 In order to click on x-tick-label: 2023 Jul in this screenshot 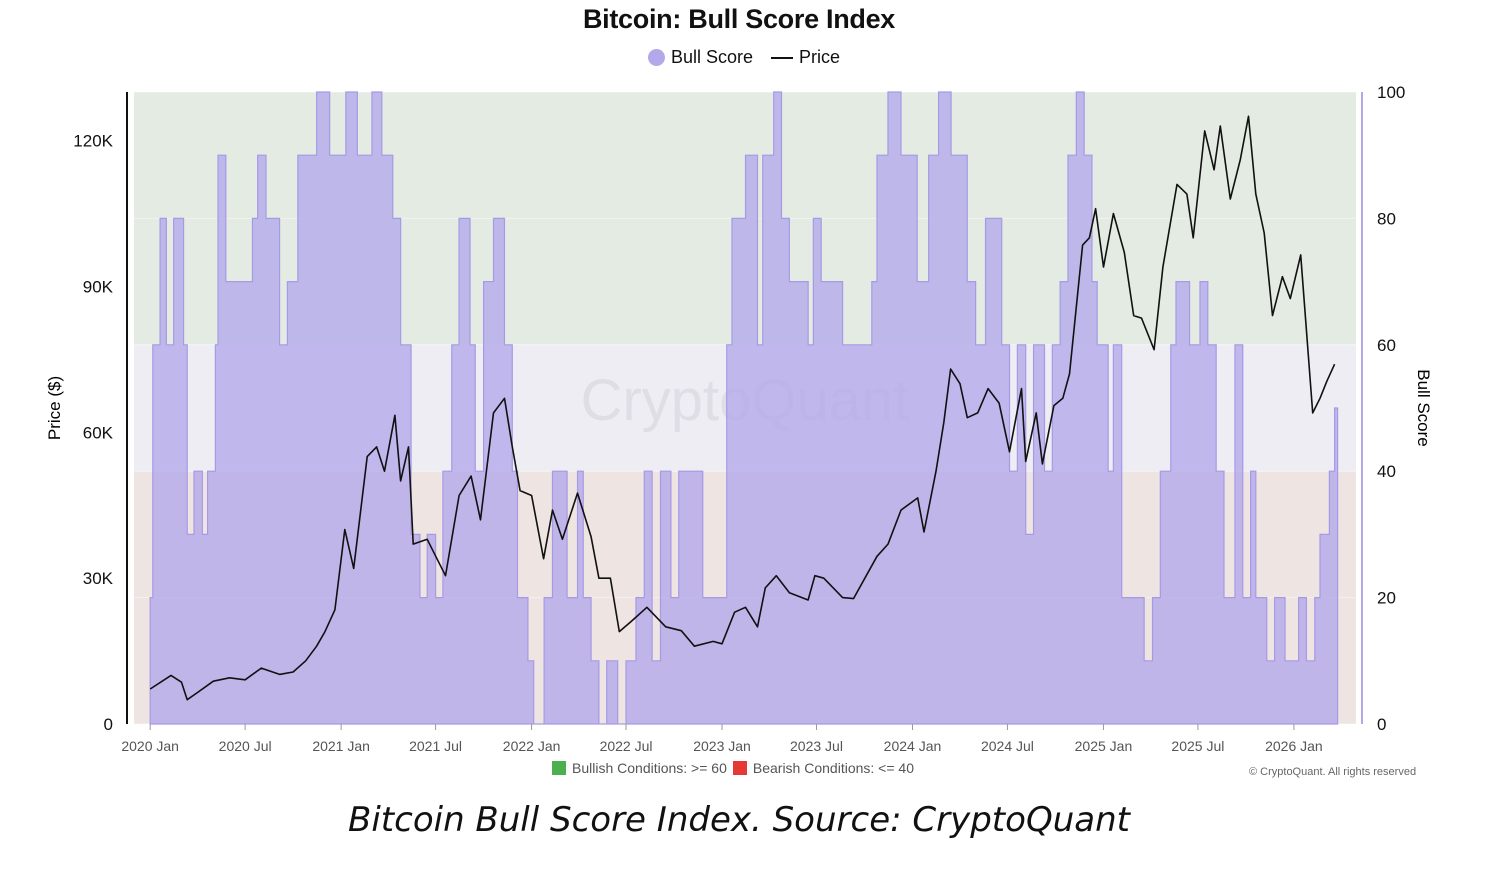, I will do `click(816, 746)`.